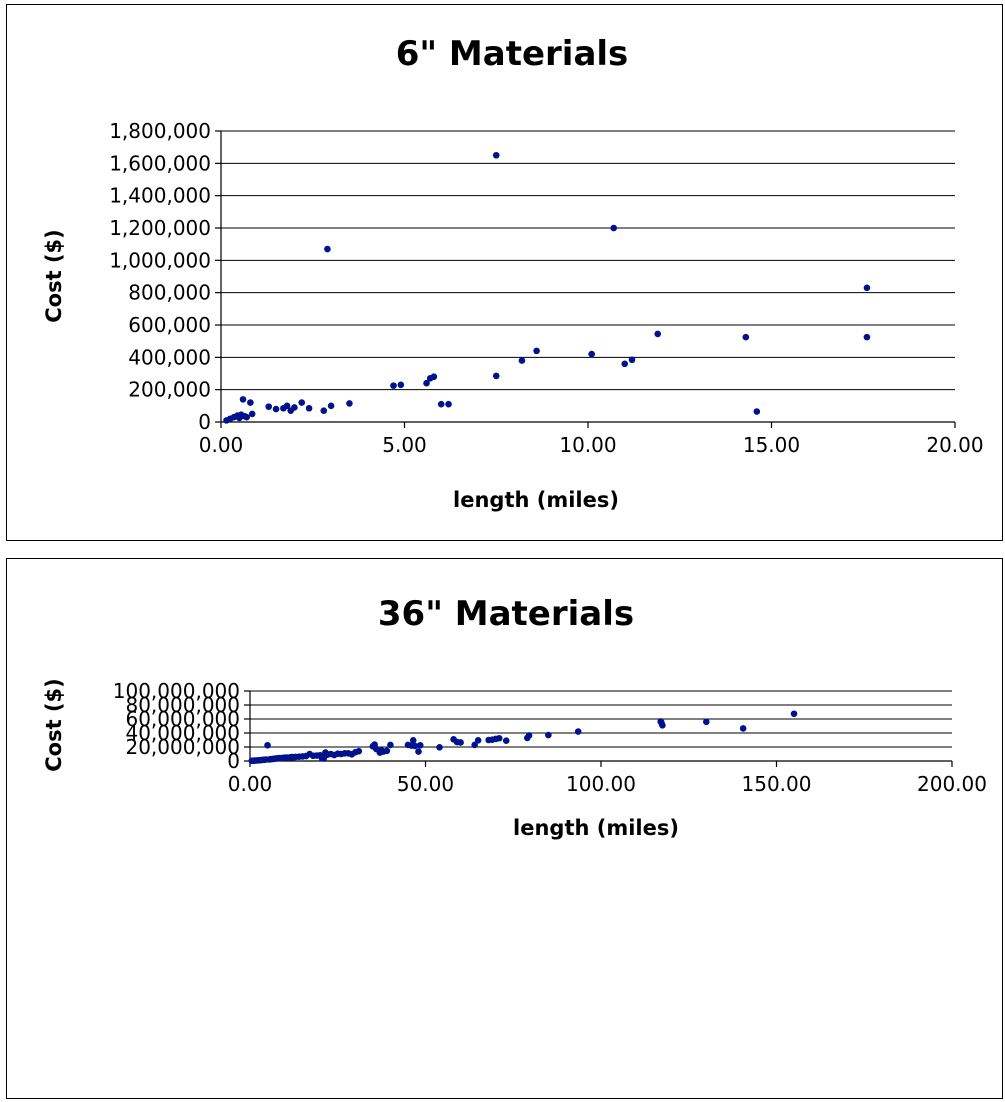 The height and width of the screenshot is (1102, 1005). Describe the element at coordinates (596, 828) in the screenshot. I see `chart2-x-axis-title: length (miles)` at that location.